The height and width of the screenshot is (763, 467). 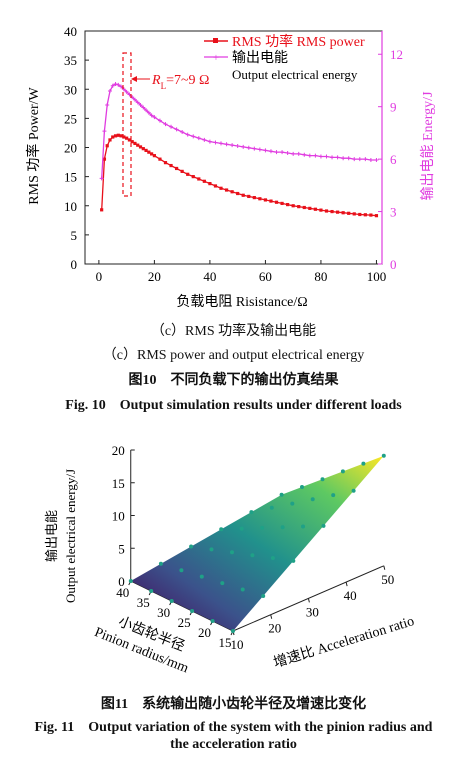 What do you see at coordinates (134, 79) in the screenshot?
I see `annotation-arrowhead` at bounding box center [134, 79].